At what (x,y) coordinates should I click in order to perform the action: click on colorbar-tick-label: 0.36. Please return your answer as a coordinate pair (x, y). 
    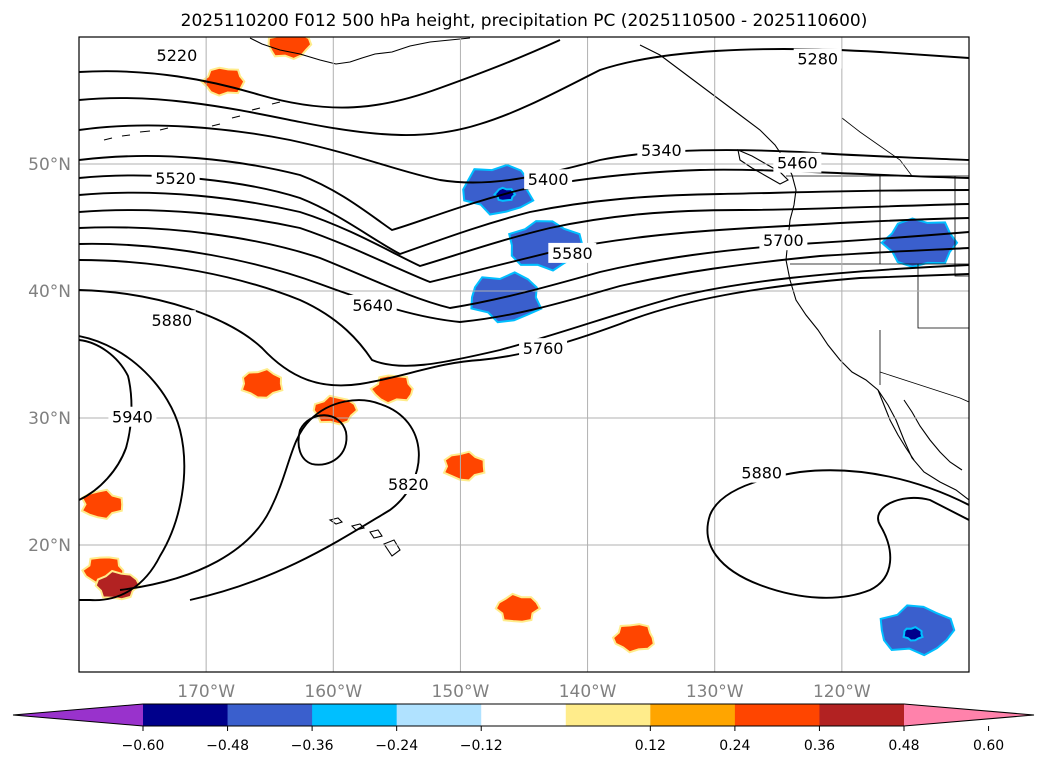
    Looking at the image, I should click on (819, 746).